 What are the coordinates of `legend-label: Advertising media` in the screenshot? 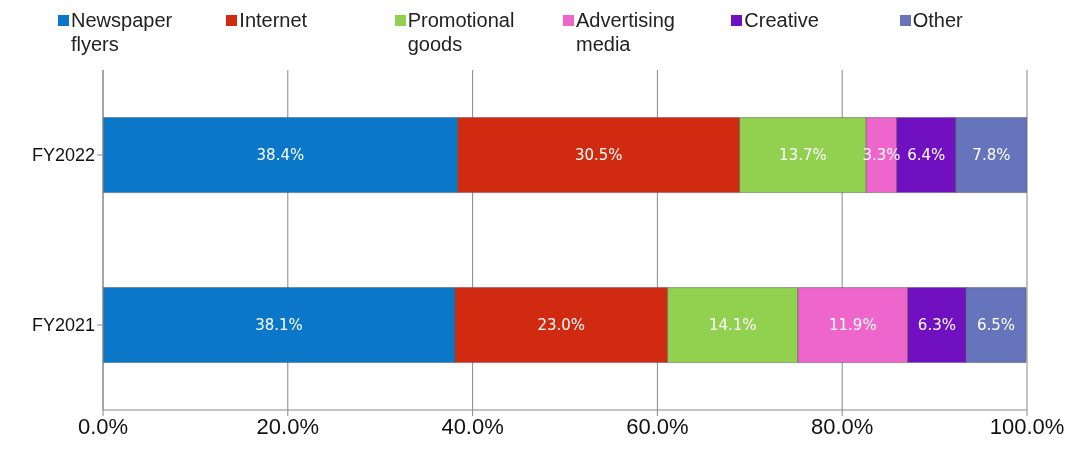 It's located at (625, 32).